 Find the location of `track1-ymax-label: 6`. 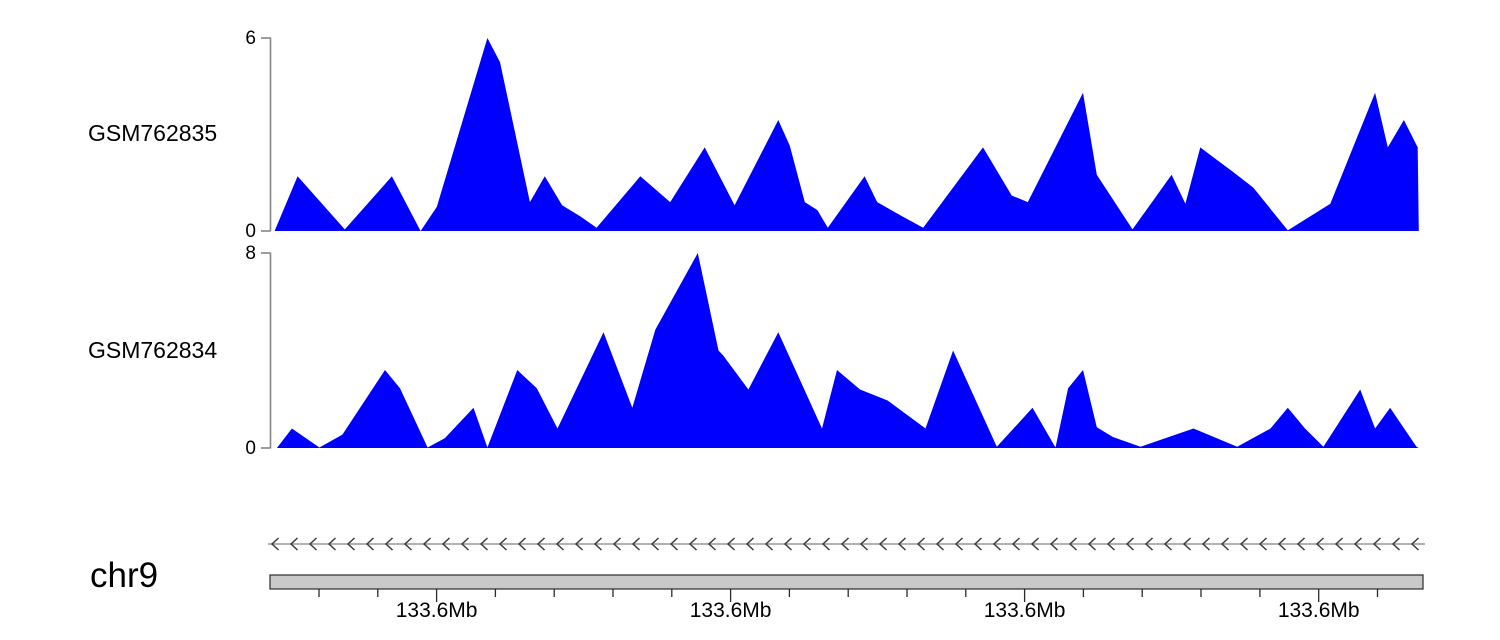

track1-ymax-label: 6 is located at coordinates (250, 38).